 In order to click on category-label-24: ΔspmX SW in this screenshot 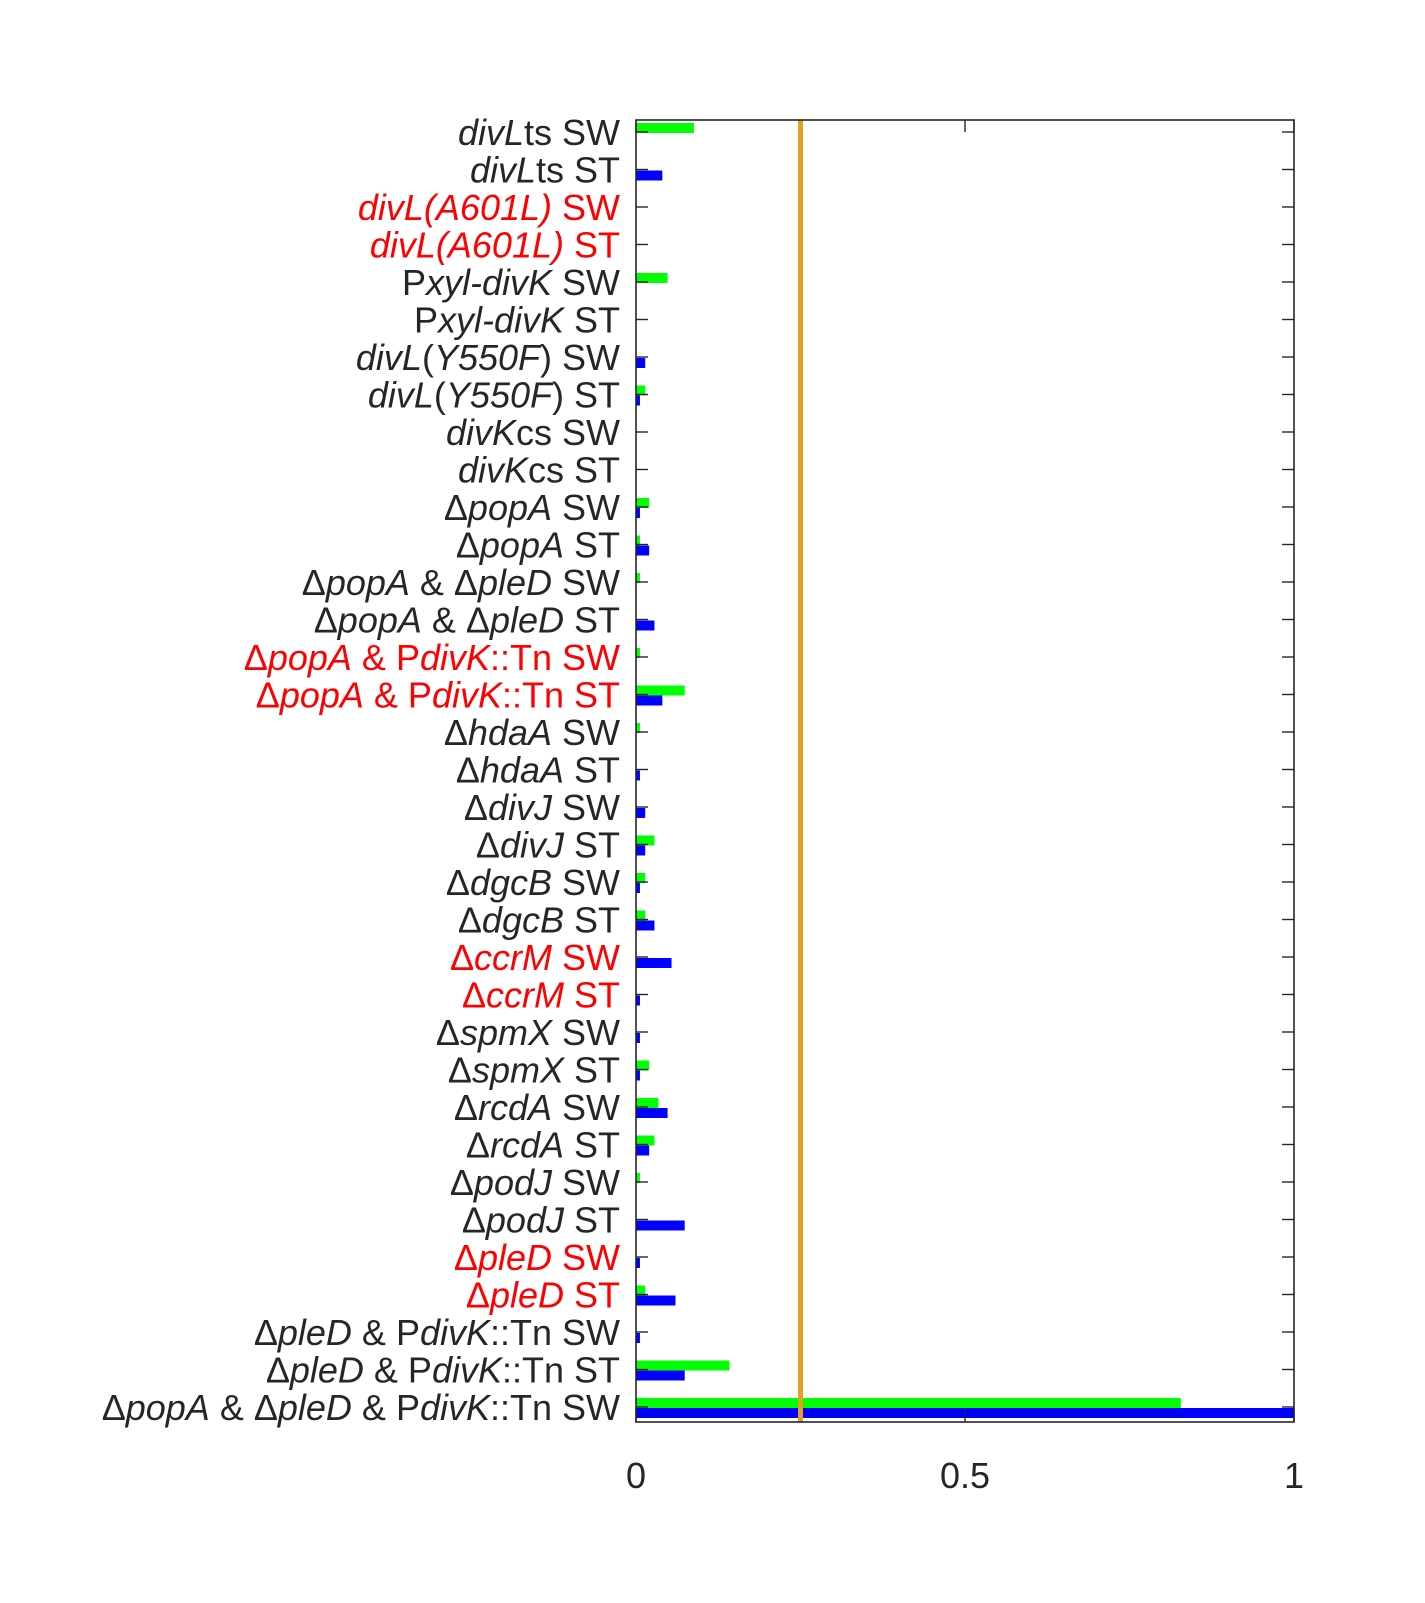, I will do `click(528, 1032)`.